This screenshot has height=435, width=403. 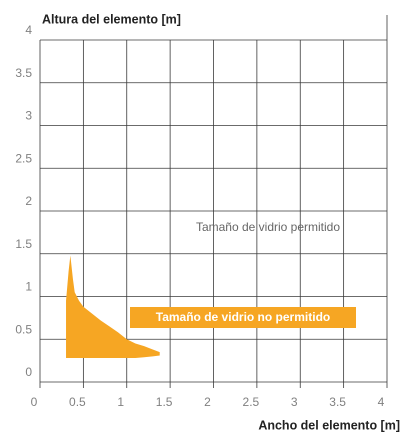 What do you see at coordinates (34, 402) in the screenshot?
I see `x-tick-label: 0` at bounding box center [34, 402].